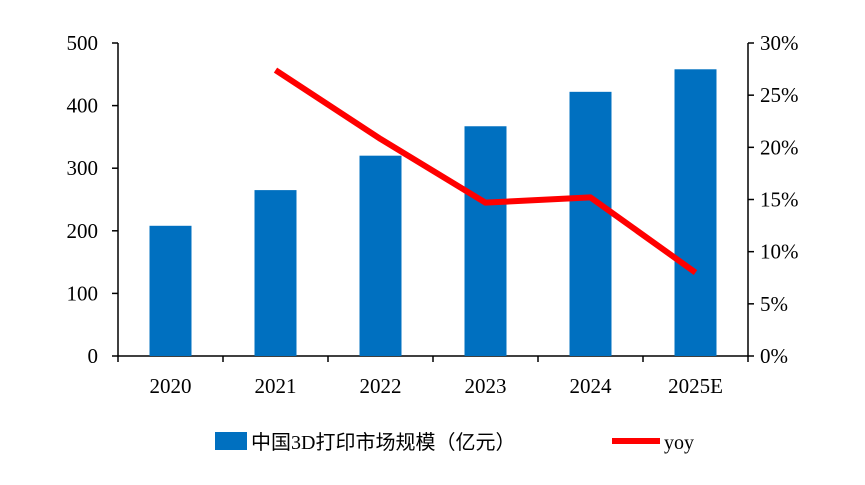  Describe the element at coordinates (779, 200) in the screenshot. I see `right-tick-label: 15%` at that location.